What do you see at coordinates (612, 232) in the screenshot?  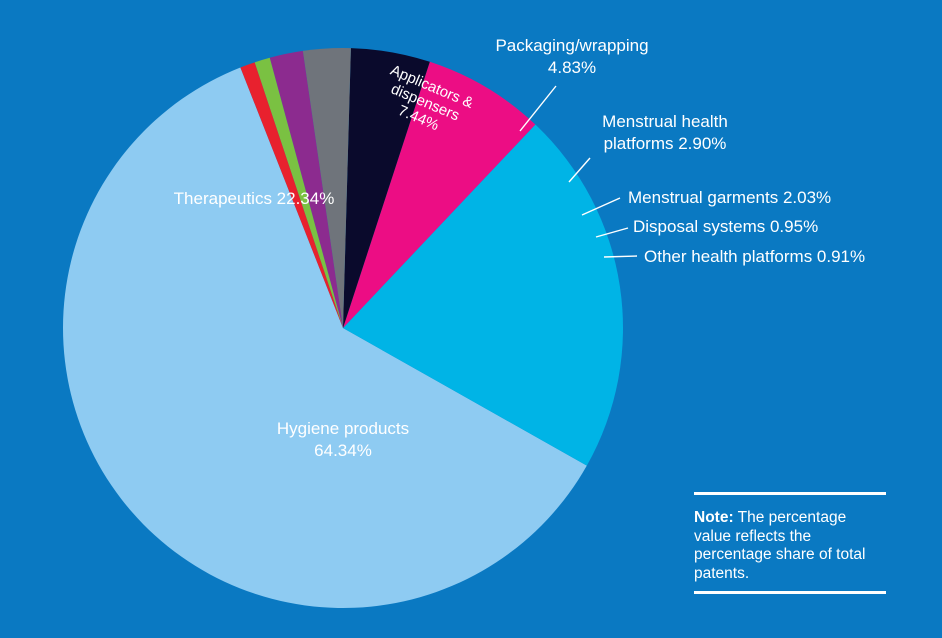 I see `leader-line-disposal` at bounding box center [612, 232].